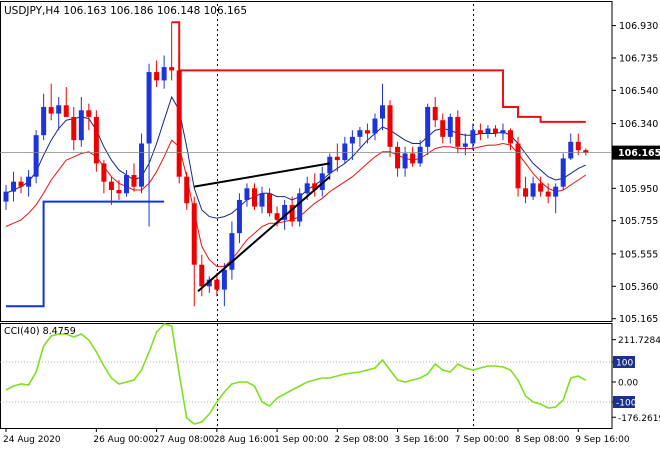  I want to click on time-axis-label: 2 Sep 08:00, so click(361, 440).